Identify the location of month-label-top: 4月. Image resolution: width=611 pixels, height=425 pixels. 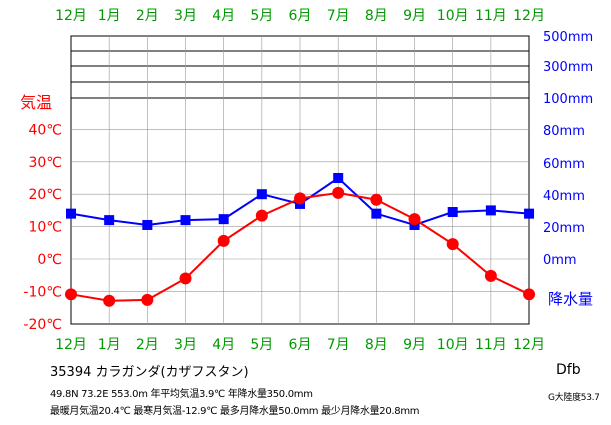
(223, 16).